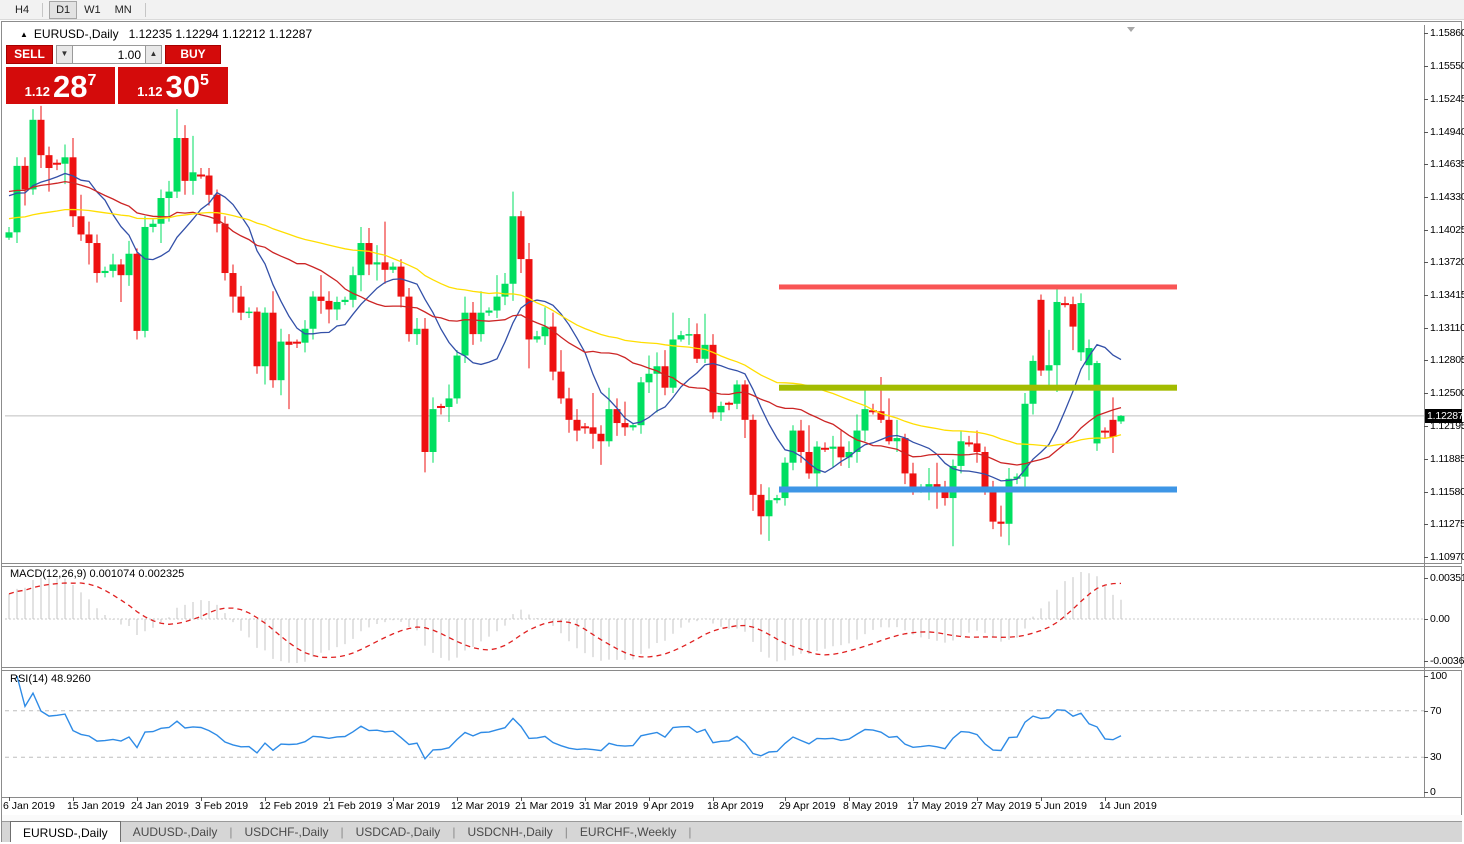  Describe the element at coordinates (510, 832) in the screenshot. I see `symbol-tab-usdcnh: USDCNH-,Daily` at that location.